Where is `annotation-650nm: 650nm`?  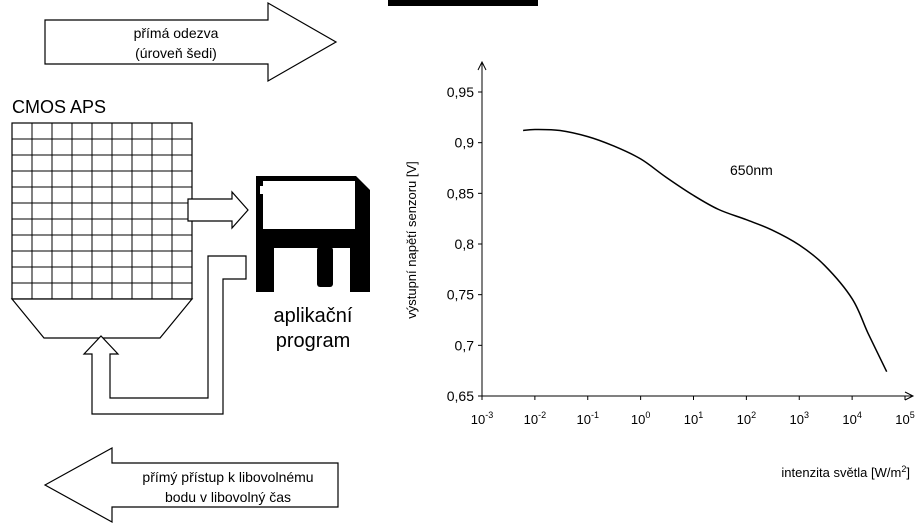
annotation-650nm: 650nm is located at coordinates (751, 170).